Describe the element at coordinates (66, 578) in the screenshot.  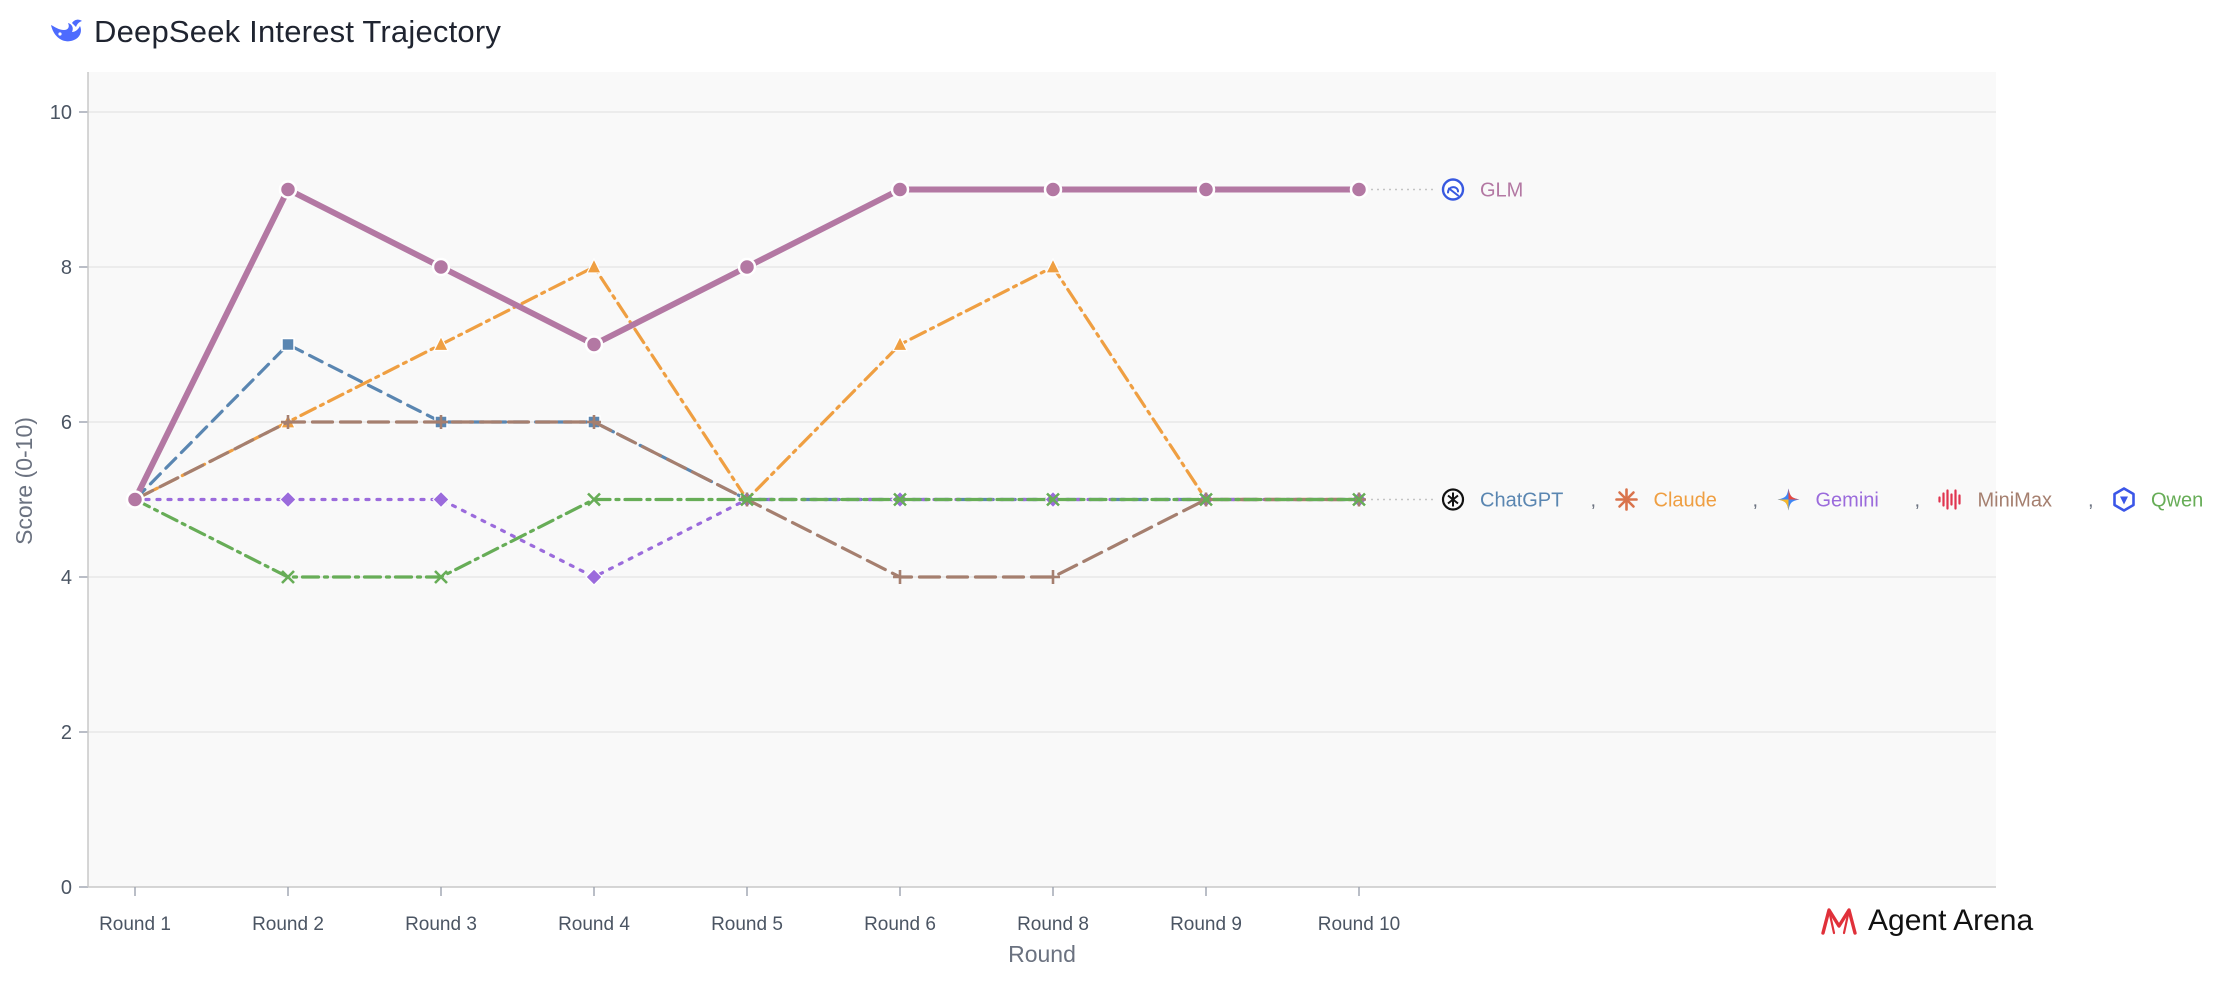
I see `y-tick-label: 4` at that location.